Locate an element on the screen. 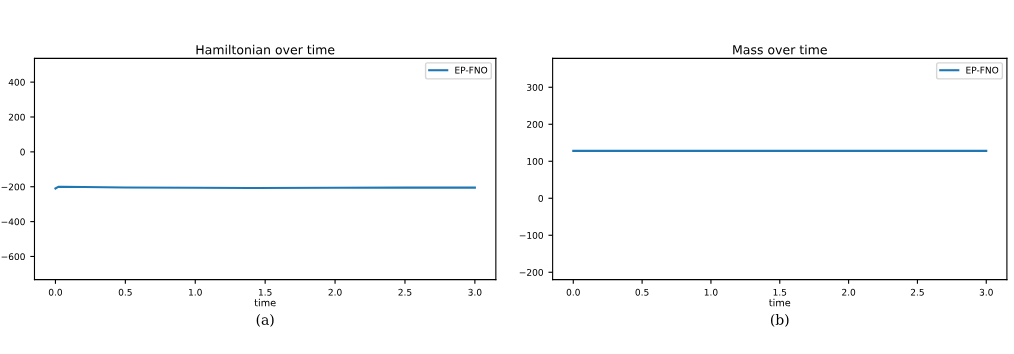  y-tick-label: 400 is located at coordinates (16, 82).